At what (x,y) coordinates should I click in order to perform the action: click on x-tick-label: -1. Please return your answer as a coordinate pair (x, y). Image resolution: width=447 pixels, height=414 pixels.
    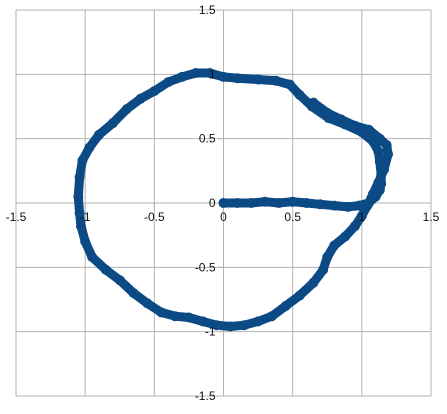
    Looking at the image, I should click on (85, 217).